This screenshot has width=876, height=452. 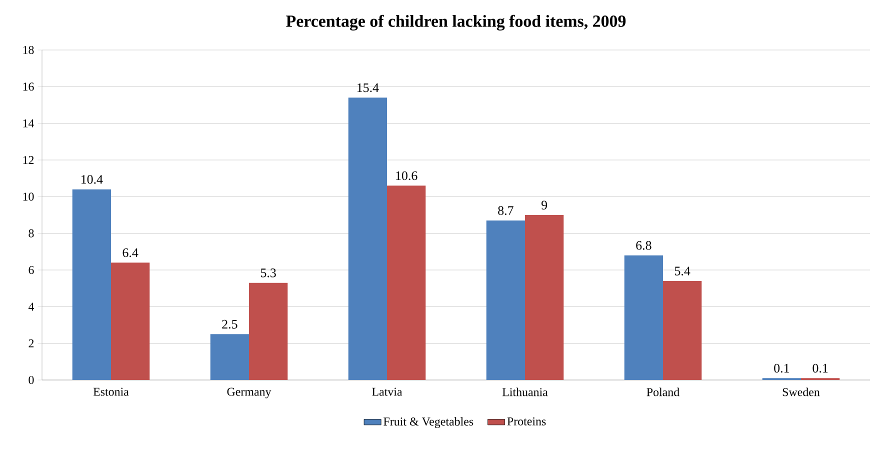 What do you see at coordinates (644, 245) in the screenshot?
I see `data-label: 6.8` at bounding box center [644, 245].